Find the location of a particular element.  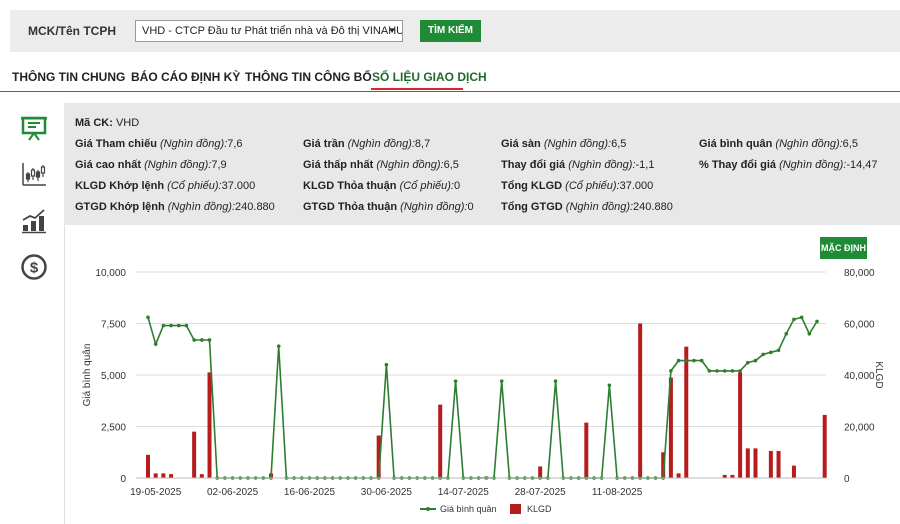

info-label: GTGD Thỏa thuận is located at coordinates (350, 207).